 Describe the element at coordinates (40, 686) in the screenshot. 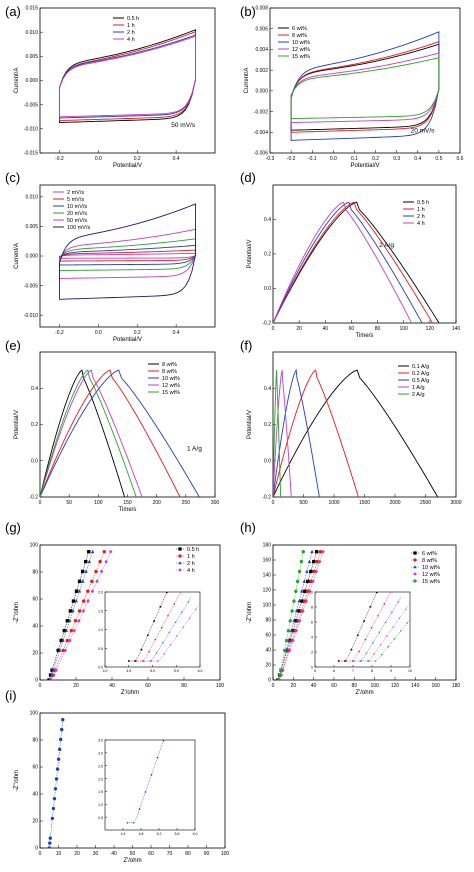

I see `g-xtick-label: 0` at that location.